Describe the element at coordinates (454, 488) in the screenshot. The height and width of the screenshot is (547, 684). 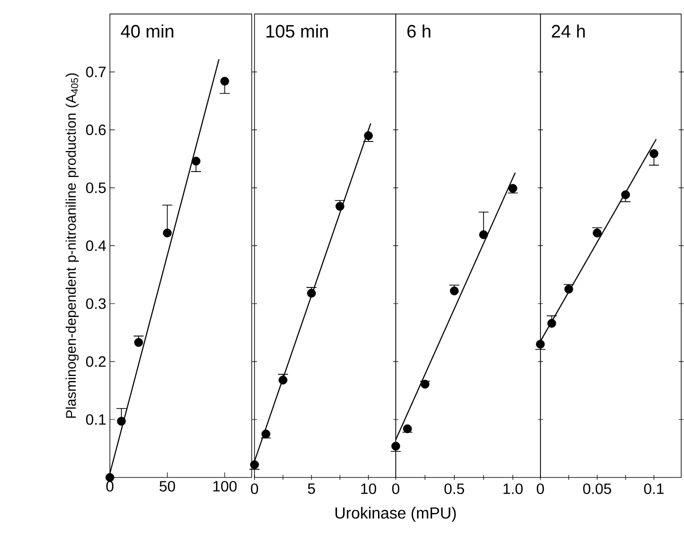
I see `x-tick-label: 0.5` at that location.